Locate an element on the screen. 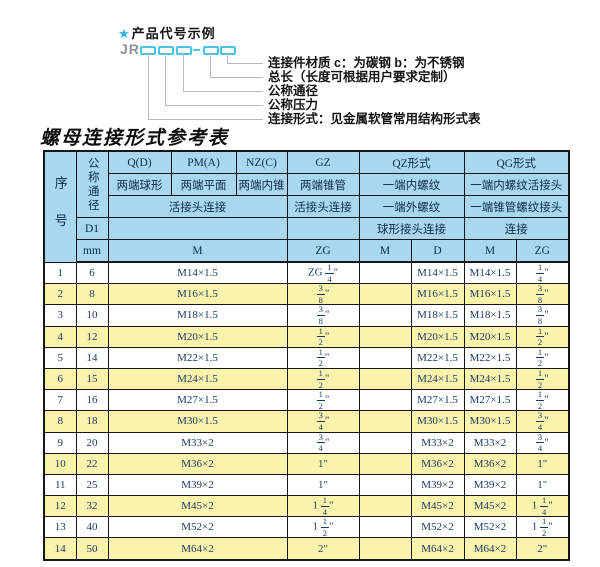 The width and height of the screenshot is (600, 567). table-row: 11 25 M39×2 1" M39×2 M39×2 1" is located at coordinates (306, 485).